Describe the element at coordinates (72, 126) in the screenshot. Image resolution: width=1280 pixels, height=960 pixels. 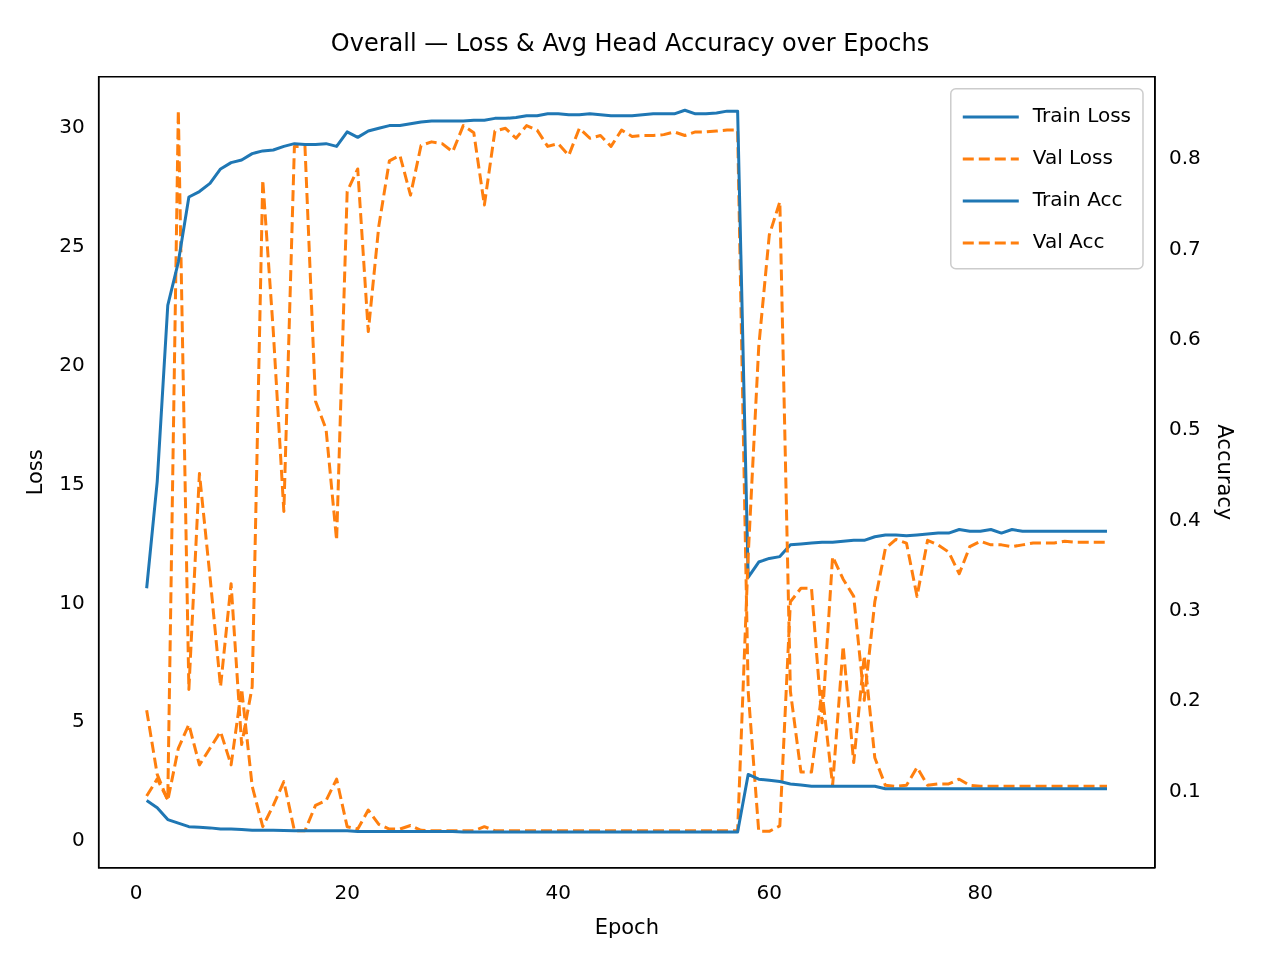
I see `y-tick-label: 30` at that location.